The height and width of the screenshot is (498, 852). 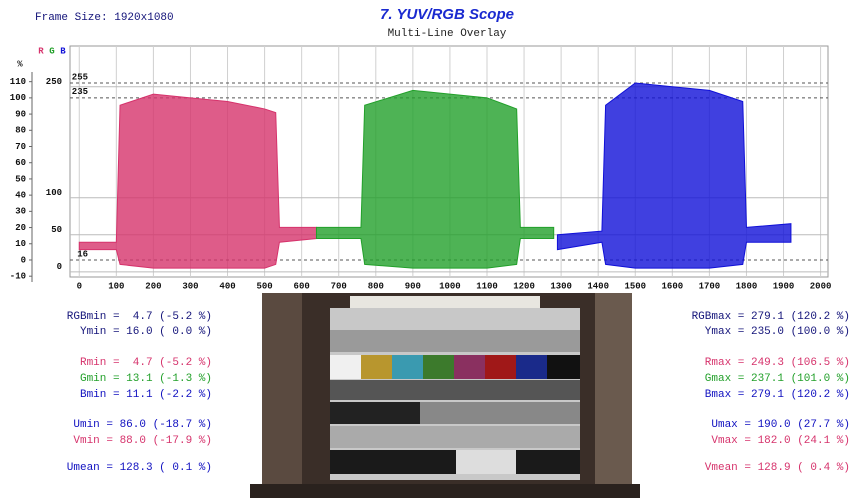 I want to click on stat-line: Umean = 128.3 ( 0.1 %), so click(x=139, y=468).